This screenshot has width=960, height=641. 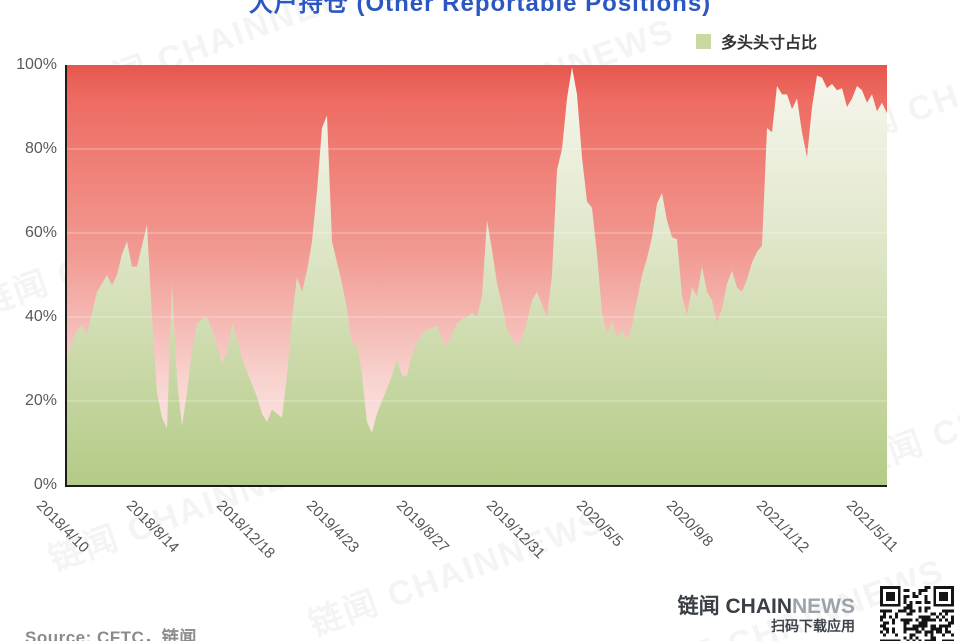 What do you see at coordinates (813, 626) in the screenshot?
I see `scan-download-hint: 扫码下载应用` at bounding box center [813, 626].